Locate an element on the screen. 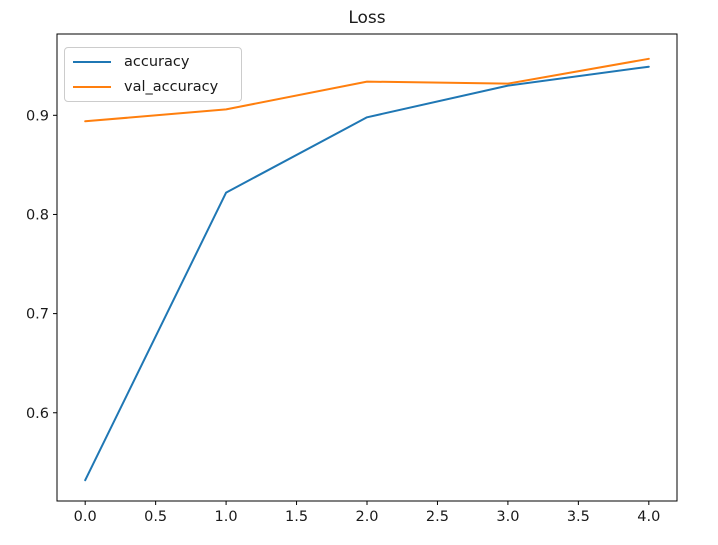 This screenshot has height=545, width=718. val-accuracy-legend-label: val_accuracy is located at coordinates (171, 86).